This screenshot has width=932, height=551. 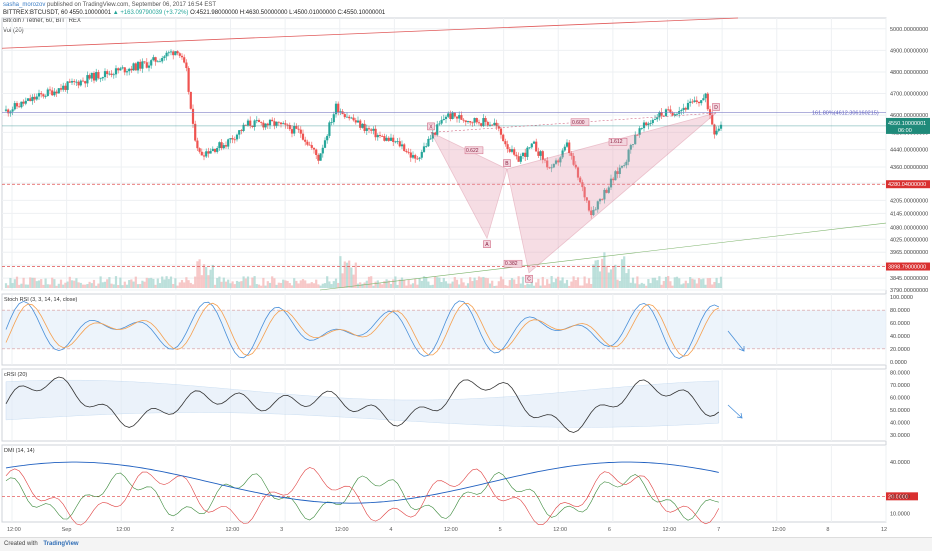 What do you see at coordinates (24, 5) in the screenshot?
I see `author-link: sasha_morozov` at bounding box center [24, 5].